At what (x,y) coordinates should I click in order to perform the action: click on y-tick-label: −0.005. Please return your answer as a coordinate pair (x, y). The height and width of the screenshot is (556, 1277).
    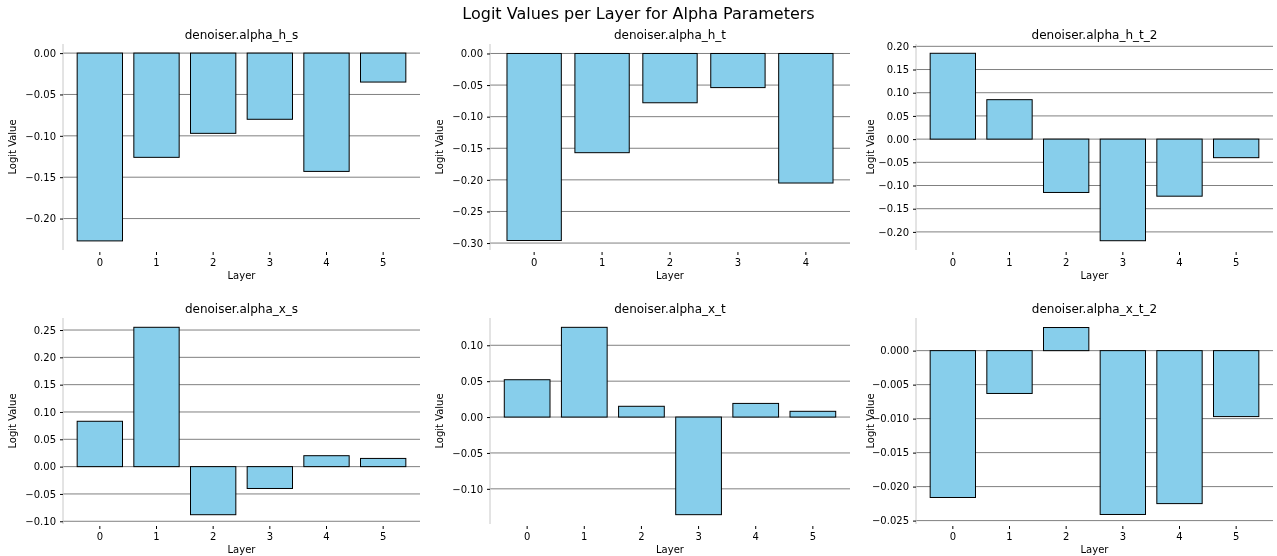
    Looking at the image, I should click on (890, 385).